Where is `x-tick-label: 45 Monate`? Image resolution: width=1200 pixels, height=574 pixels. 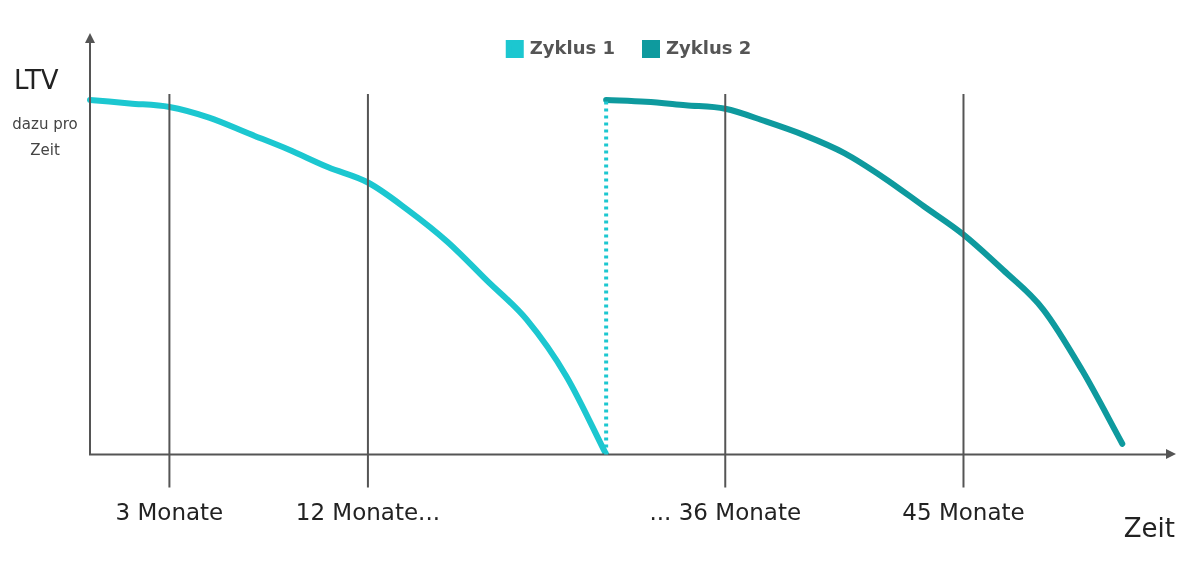 x-tick-label: 45 Monate is located at coordinates (963, 512).